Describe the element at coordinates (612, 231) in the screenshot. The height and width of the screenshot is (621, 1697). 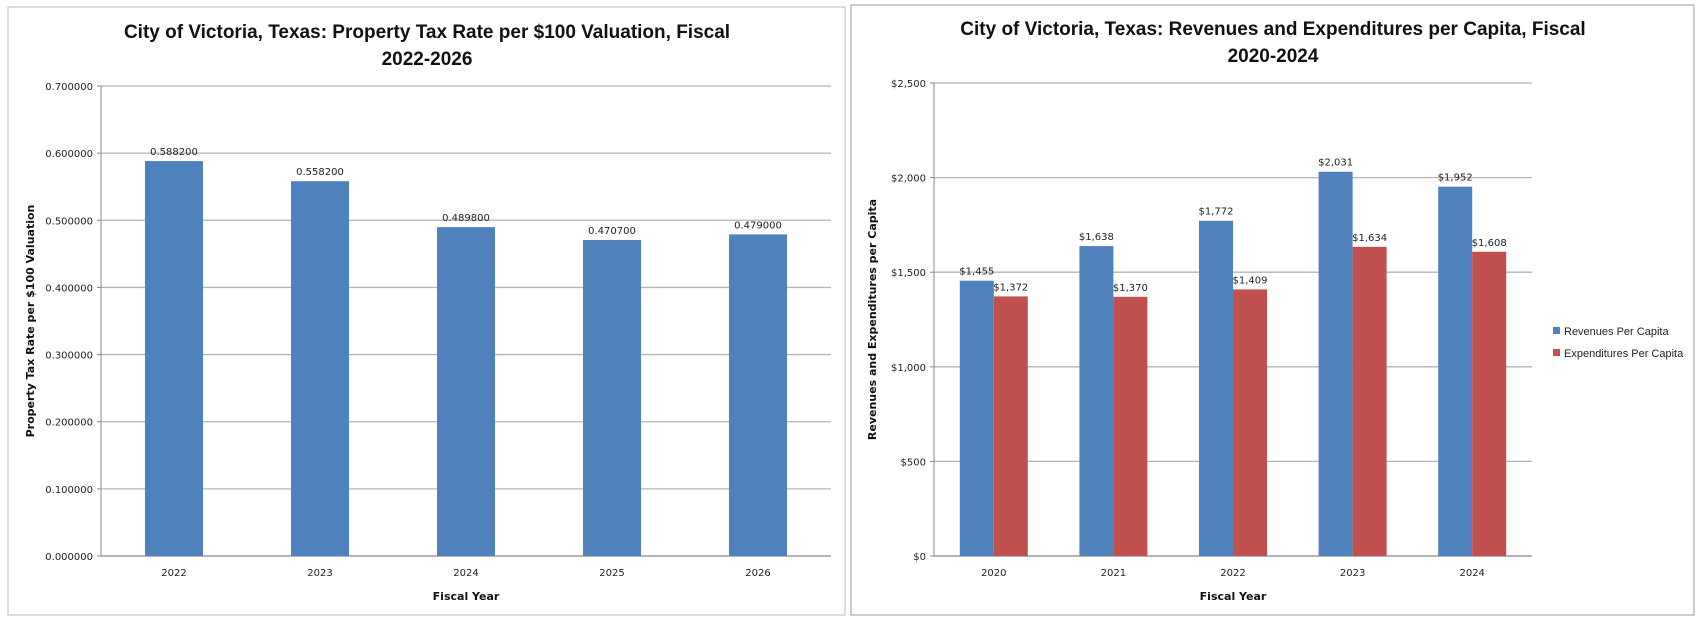
I see `data-label: 0.470700` at that location.